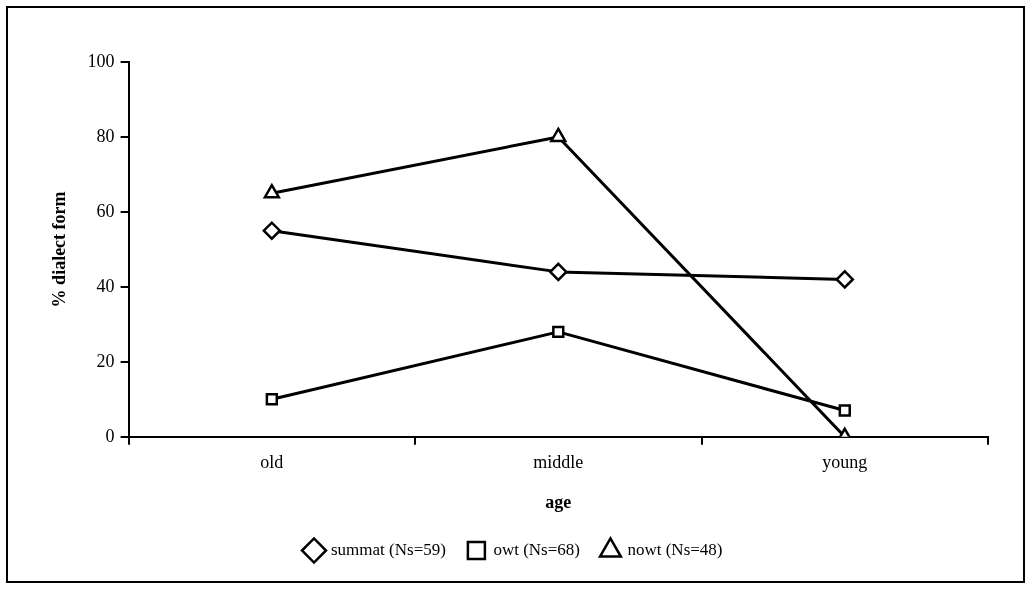 The height and width of the screenshot is (591, 1033). Describe the element at coordinates (105, 135) in the screenshot. I see `y-tick-label: 80` at that location.